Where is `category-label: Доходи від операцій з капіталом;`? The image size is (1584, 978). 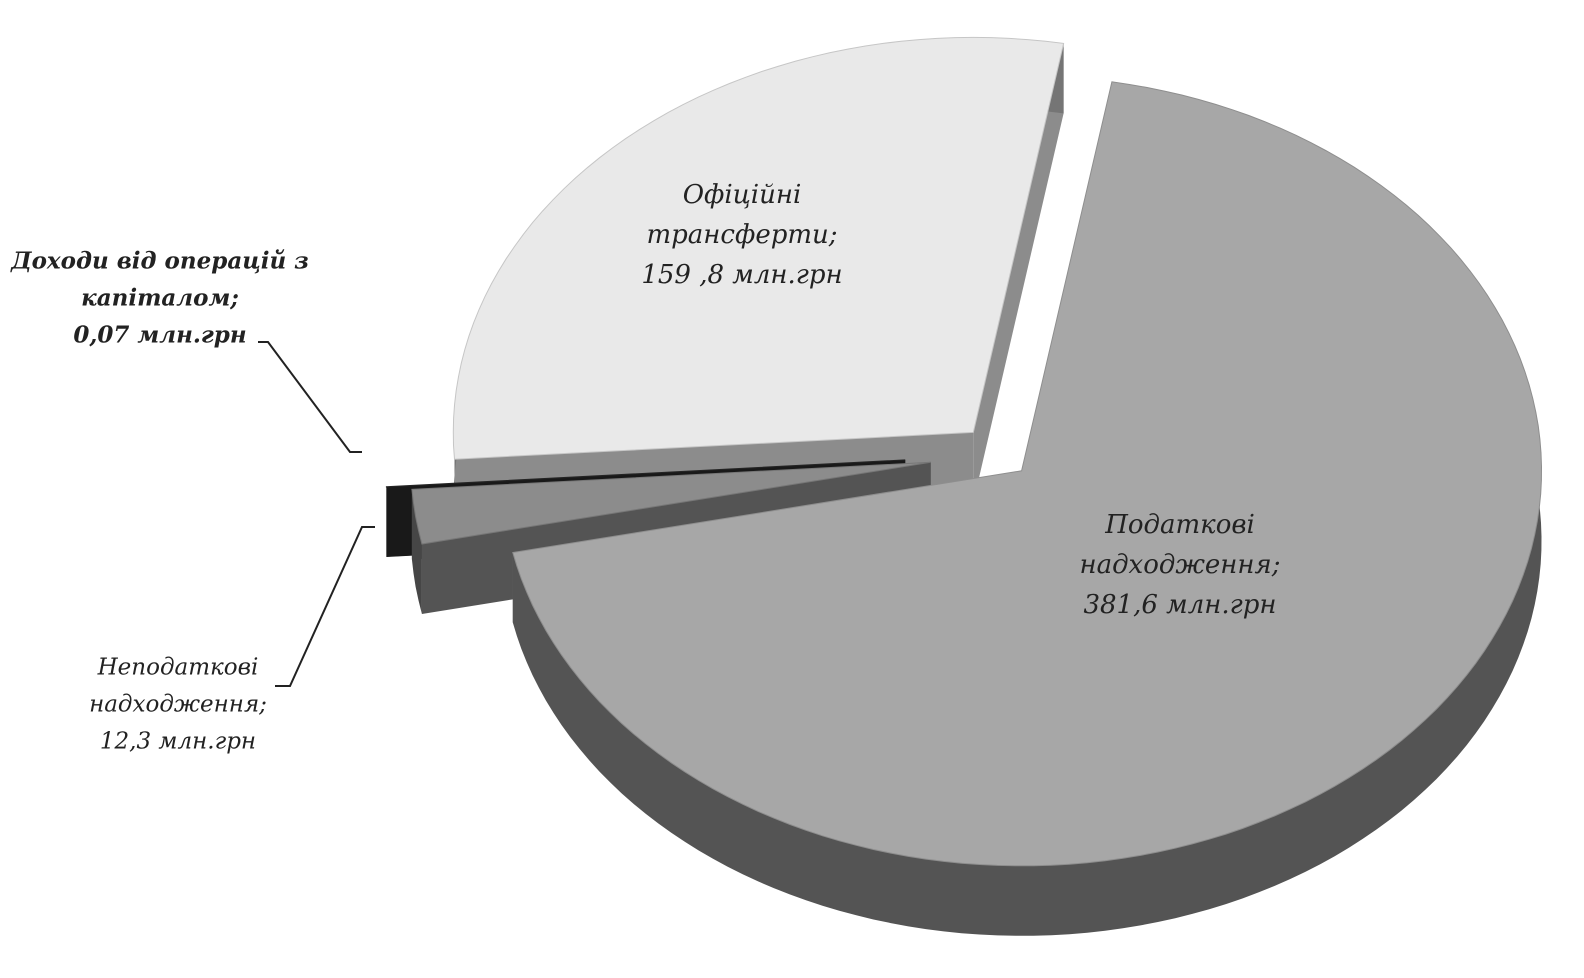
category-label: Доходи від операцій з капіталом; is located at coordinates (160, 279).